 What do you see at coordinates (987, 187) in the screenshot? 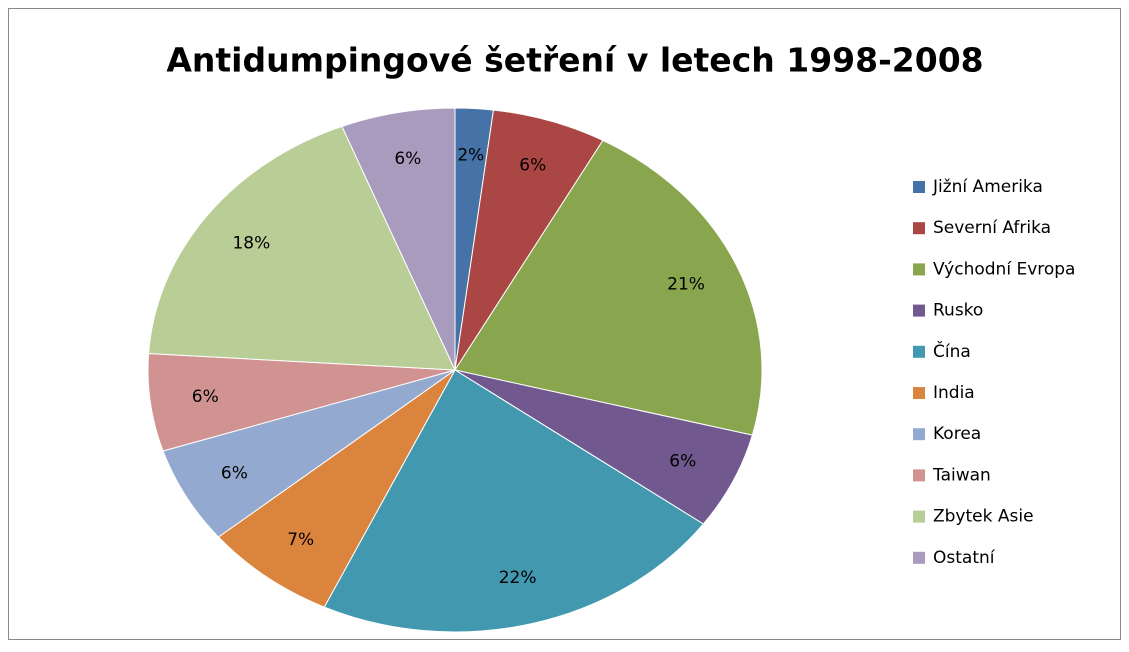
I see `legend-label: Jižní Amerika` at bounding box center [987, 187].